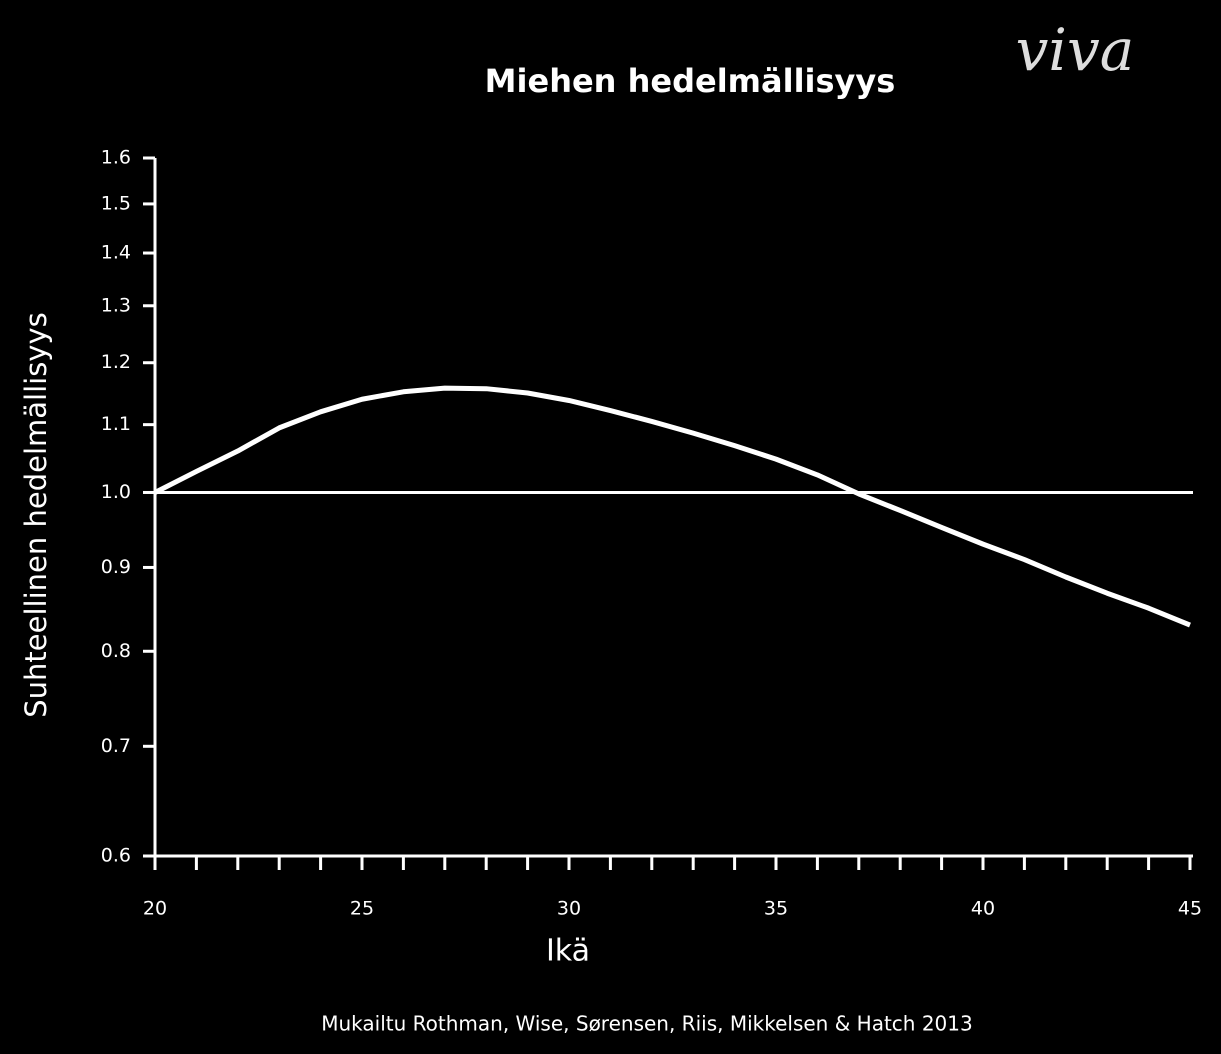  I want to click on x-axis-label: Ikä, so click(568, 951).